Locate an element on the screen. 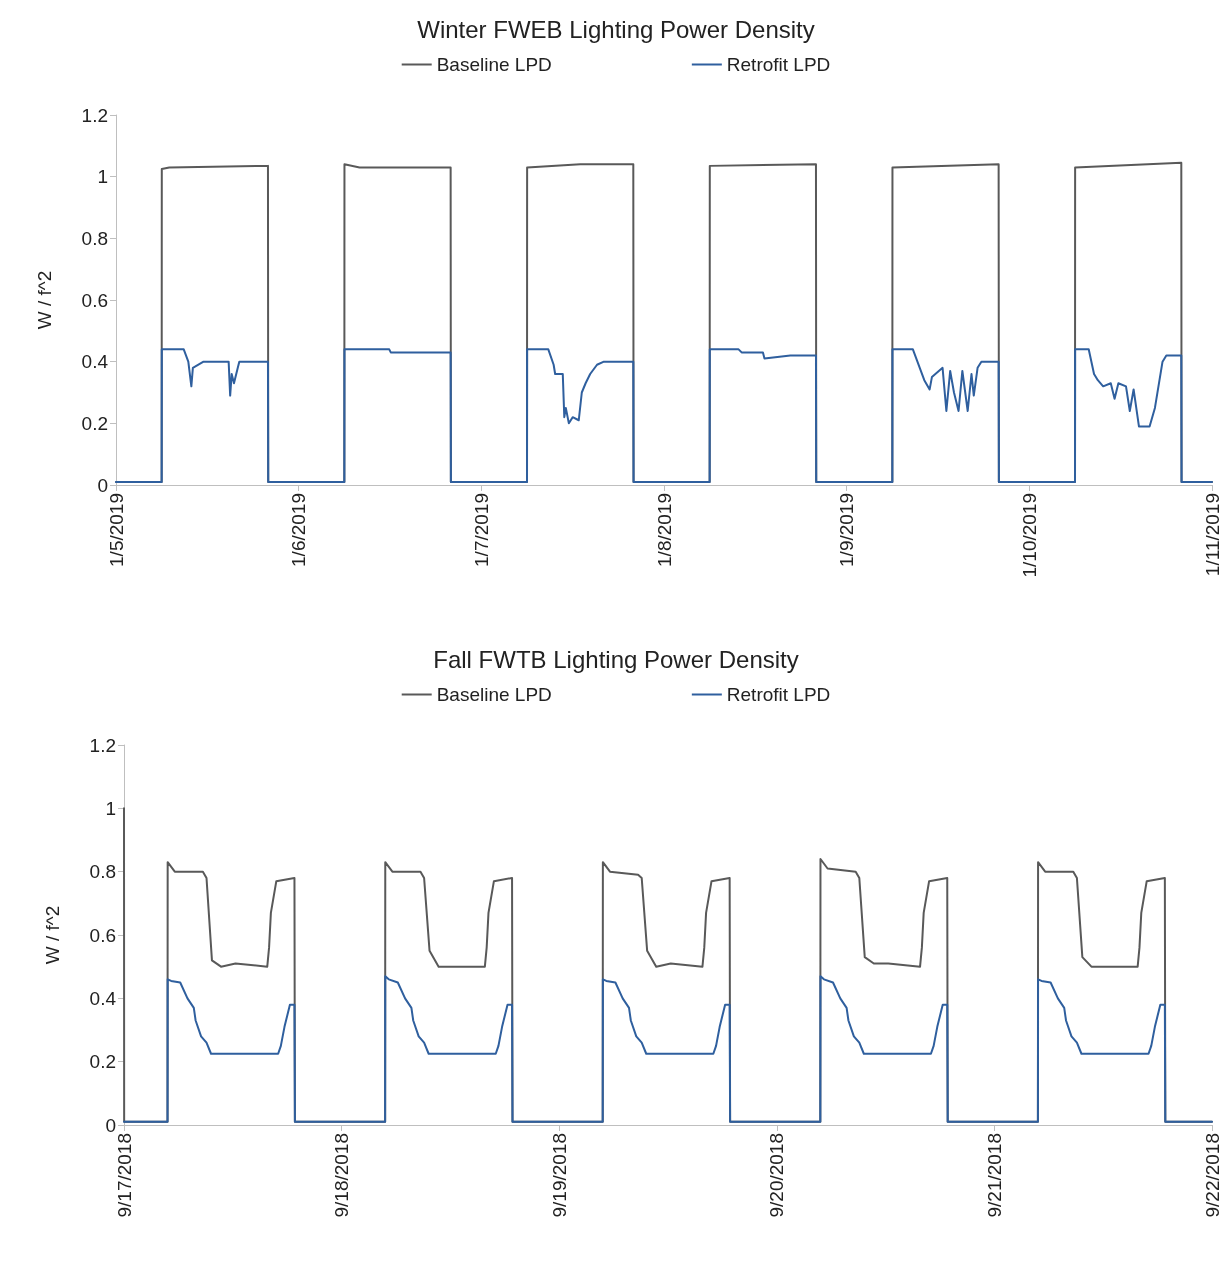 The width and height of the screenshot is (1232, 1275). x-tick-label: 1/5/2019 is located at coordinates (116, 530).